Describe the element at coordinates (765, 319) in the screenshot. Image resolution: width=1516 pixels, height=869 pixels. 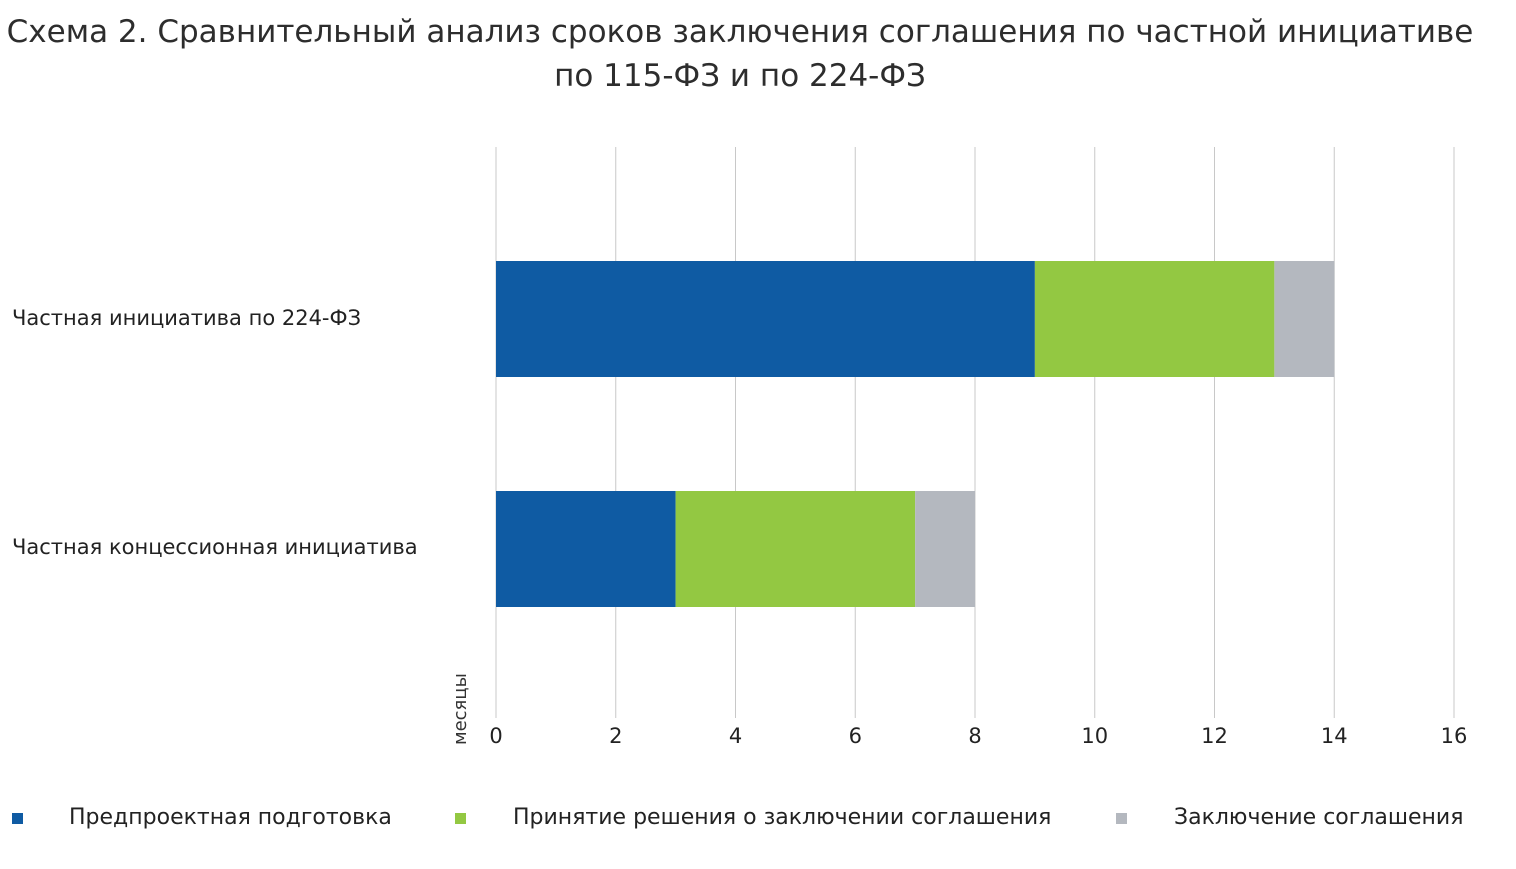
I see `bar-224fz-preproject` at that location.